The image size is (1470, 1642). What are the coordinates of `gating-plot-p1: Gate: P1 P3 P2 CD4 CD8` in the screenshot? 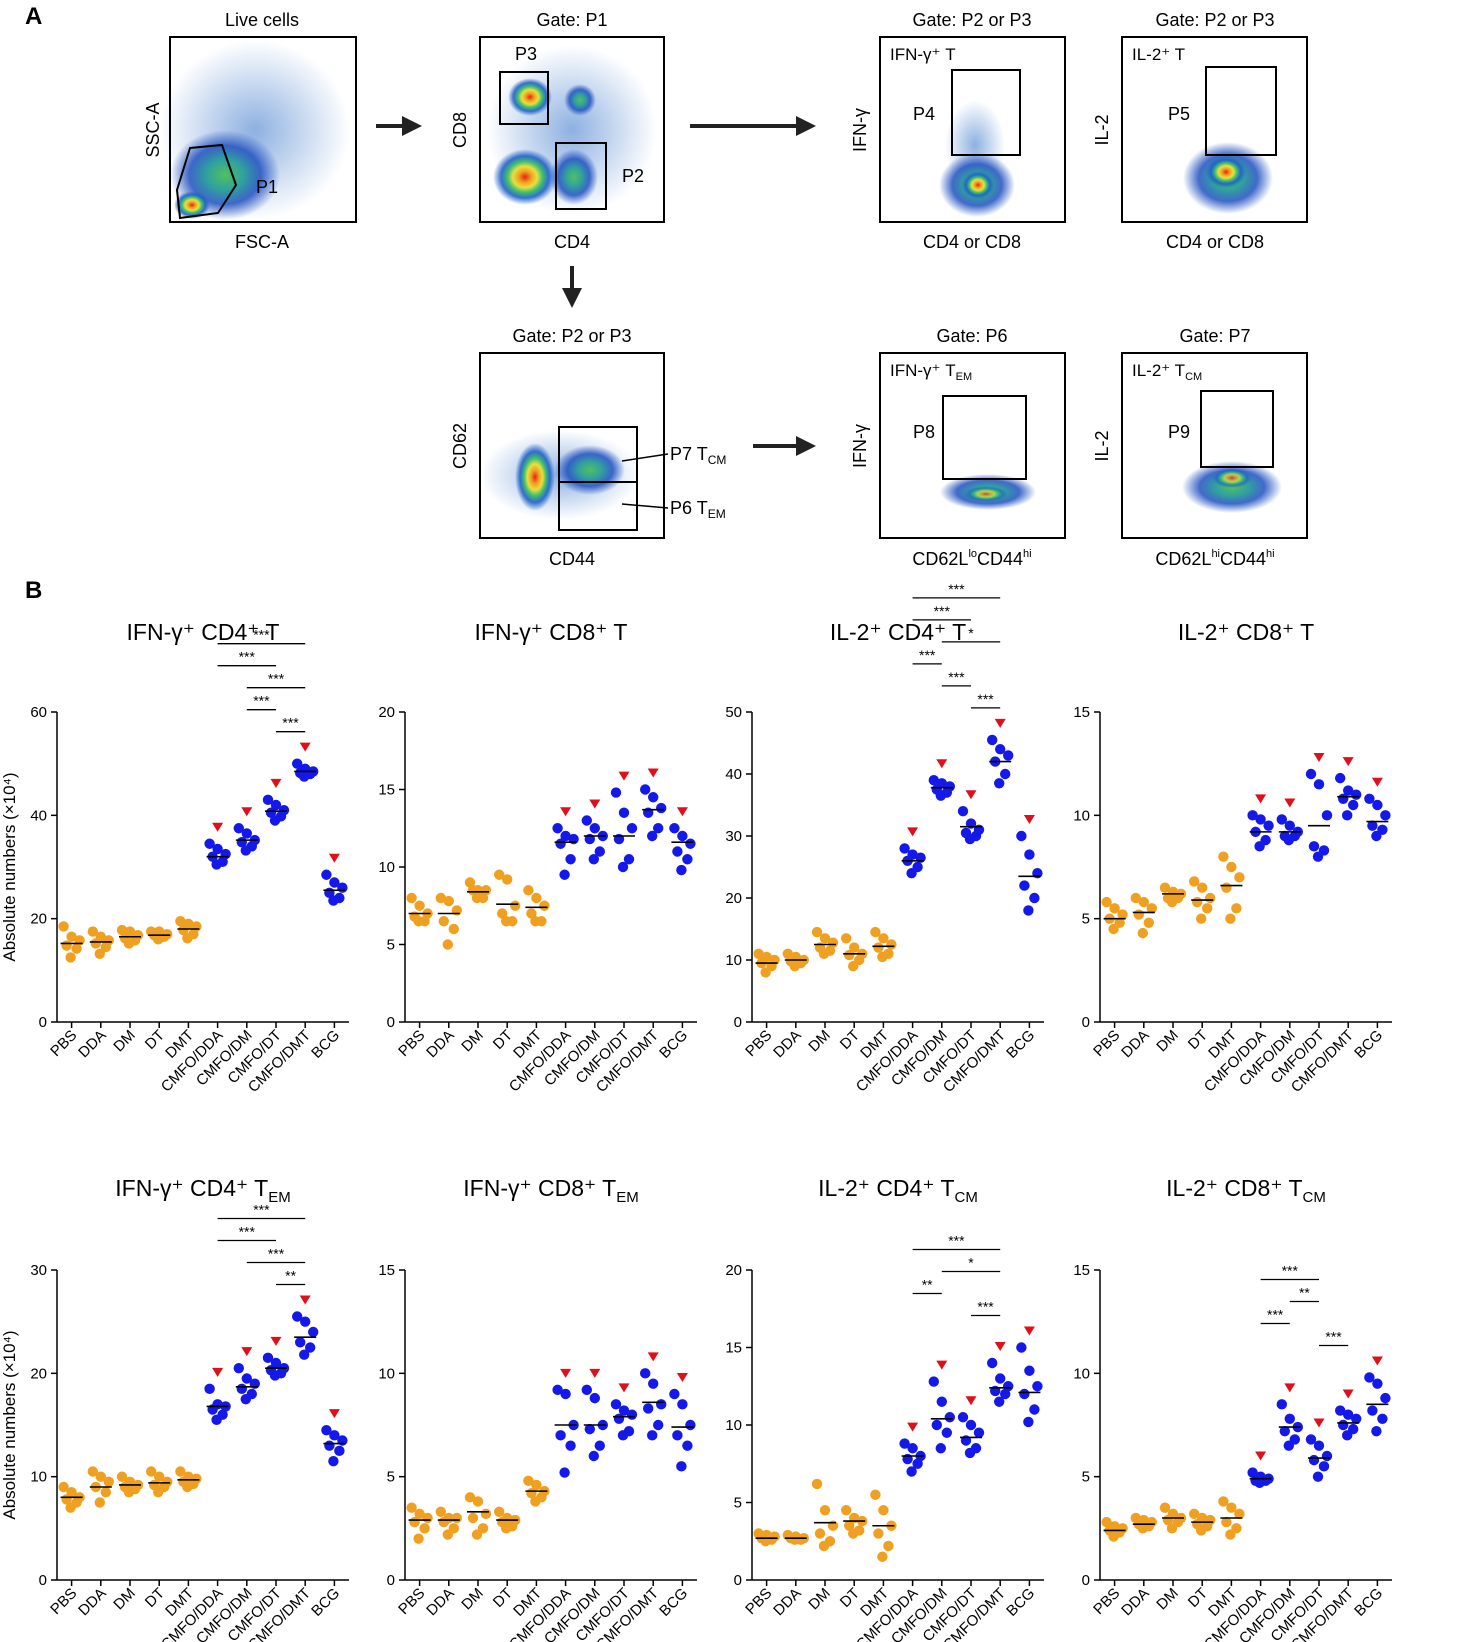 It's located at (557, 131).